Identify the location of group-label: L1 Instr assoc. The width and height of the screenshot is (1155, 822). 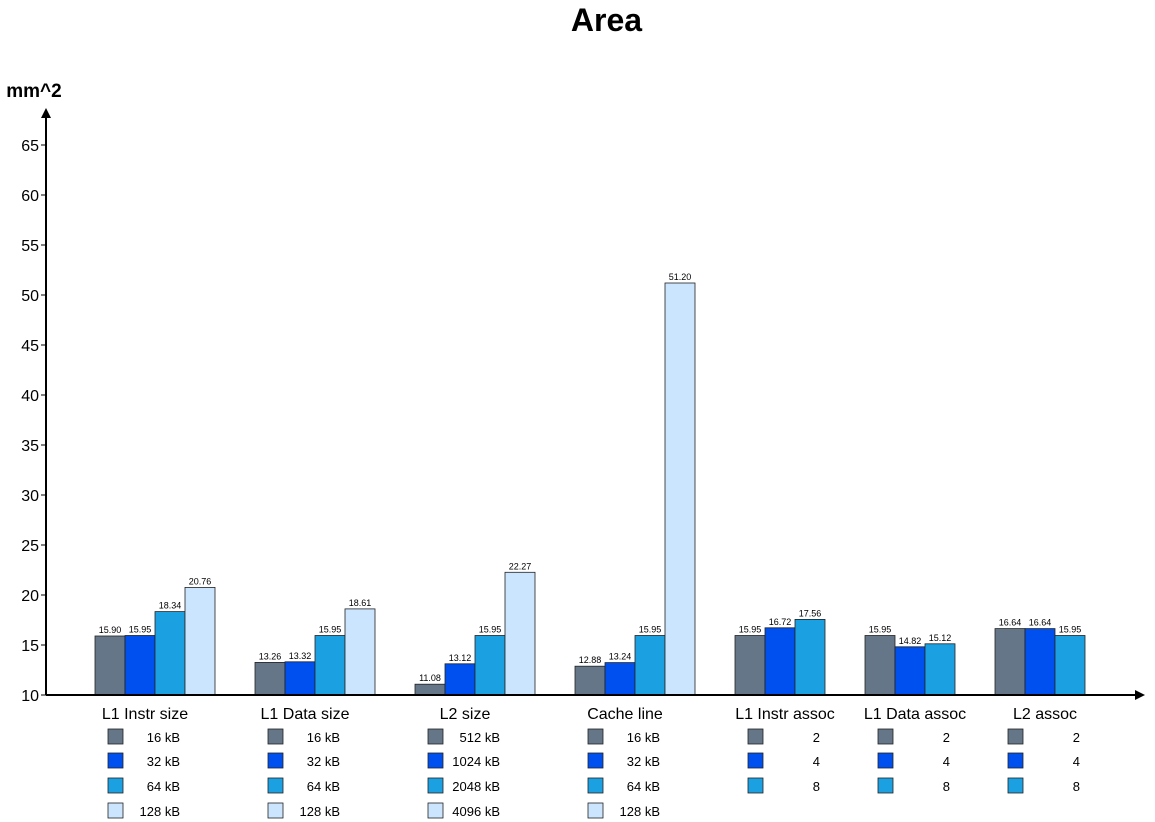
(785, 714).